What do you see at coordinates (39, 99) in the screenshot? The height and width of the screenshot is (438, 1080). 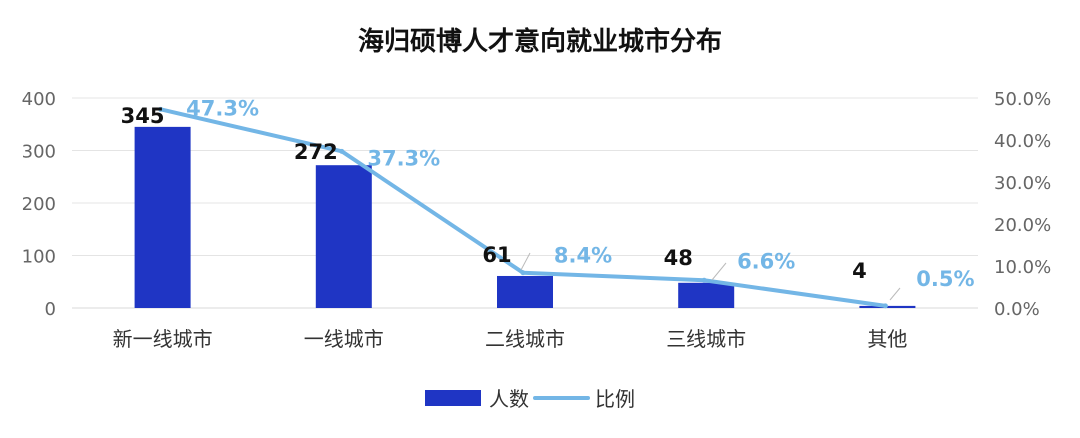 I see `left-y-tick-label: 400` at bounding box center [39, 99].